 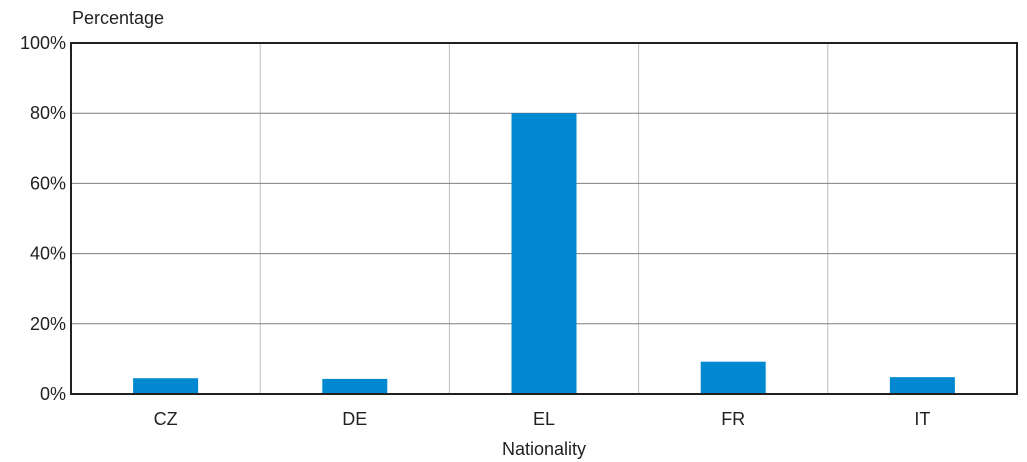 What do you see at coordinates (53, 394) in the screenshot?
I see `y-tick-label: 0%` at bounding box center [53, 394].